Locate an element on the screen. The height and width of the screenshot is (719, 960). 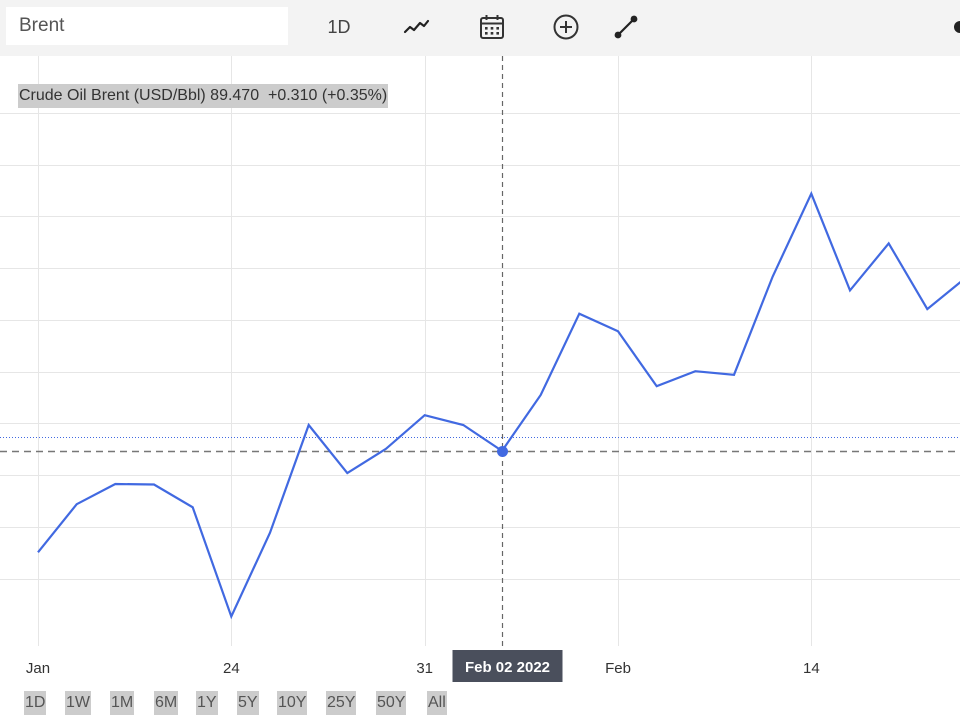
range-button-1w: 1W is located at coordinates (78, 703).